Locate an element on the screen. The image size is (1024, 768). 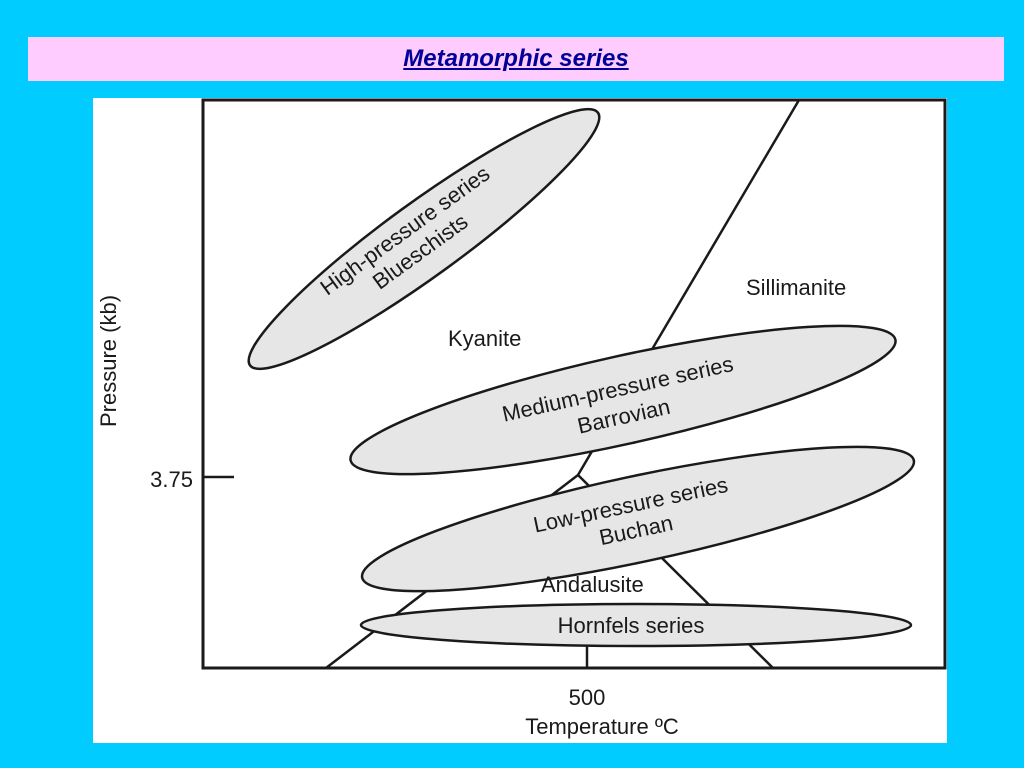
high-pressure-ellipse is located at coordinates (424, 239).